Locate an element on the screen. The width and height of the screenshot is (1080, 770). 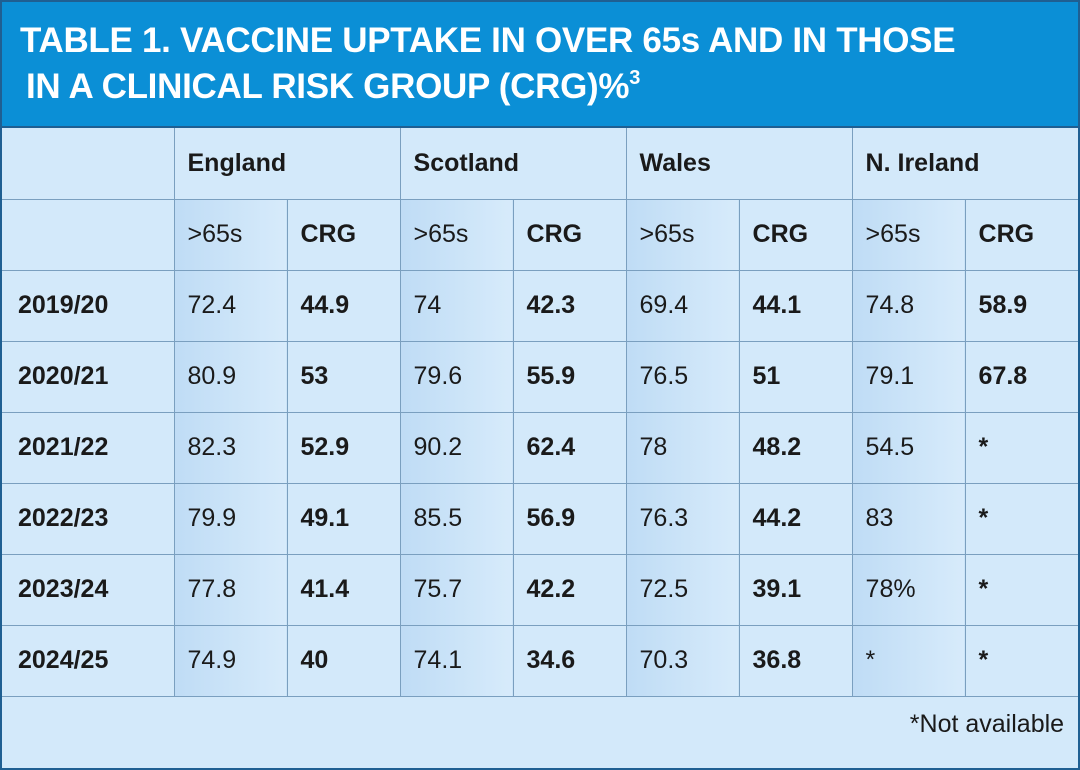
year-cell: 2019/20 is located at coordinates (88, 305).